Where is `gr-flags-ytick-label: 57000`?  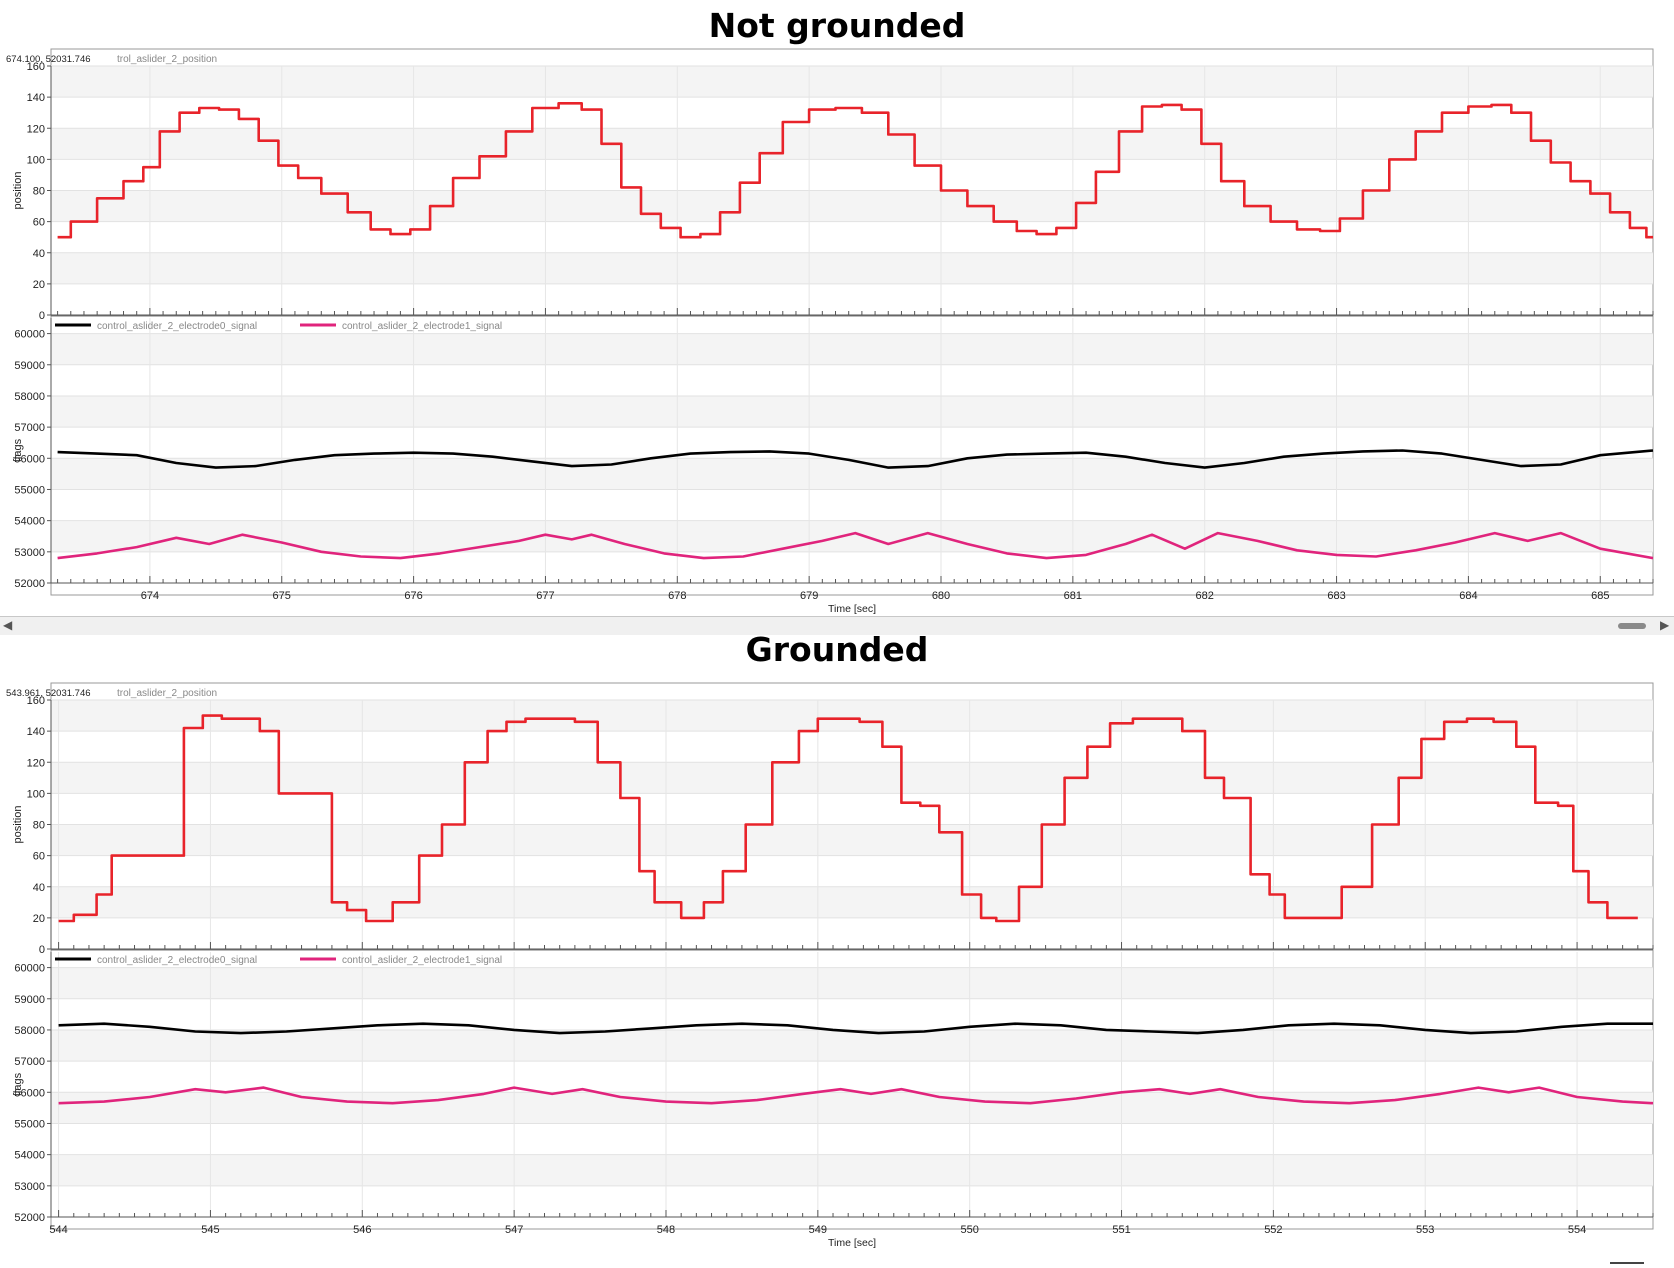 gr-flags-ytick-label: 57000 is located at coordinates (29, 1062).